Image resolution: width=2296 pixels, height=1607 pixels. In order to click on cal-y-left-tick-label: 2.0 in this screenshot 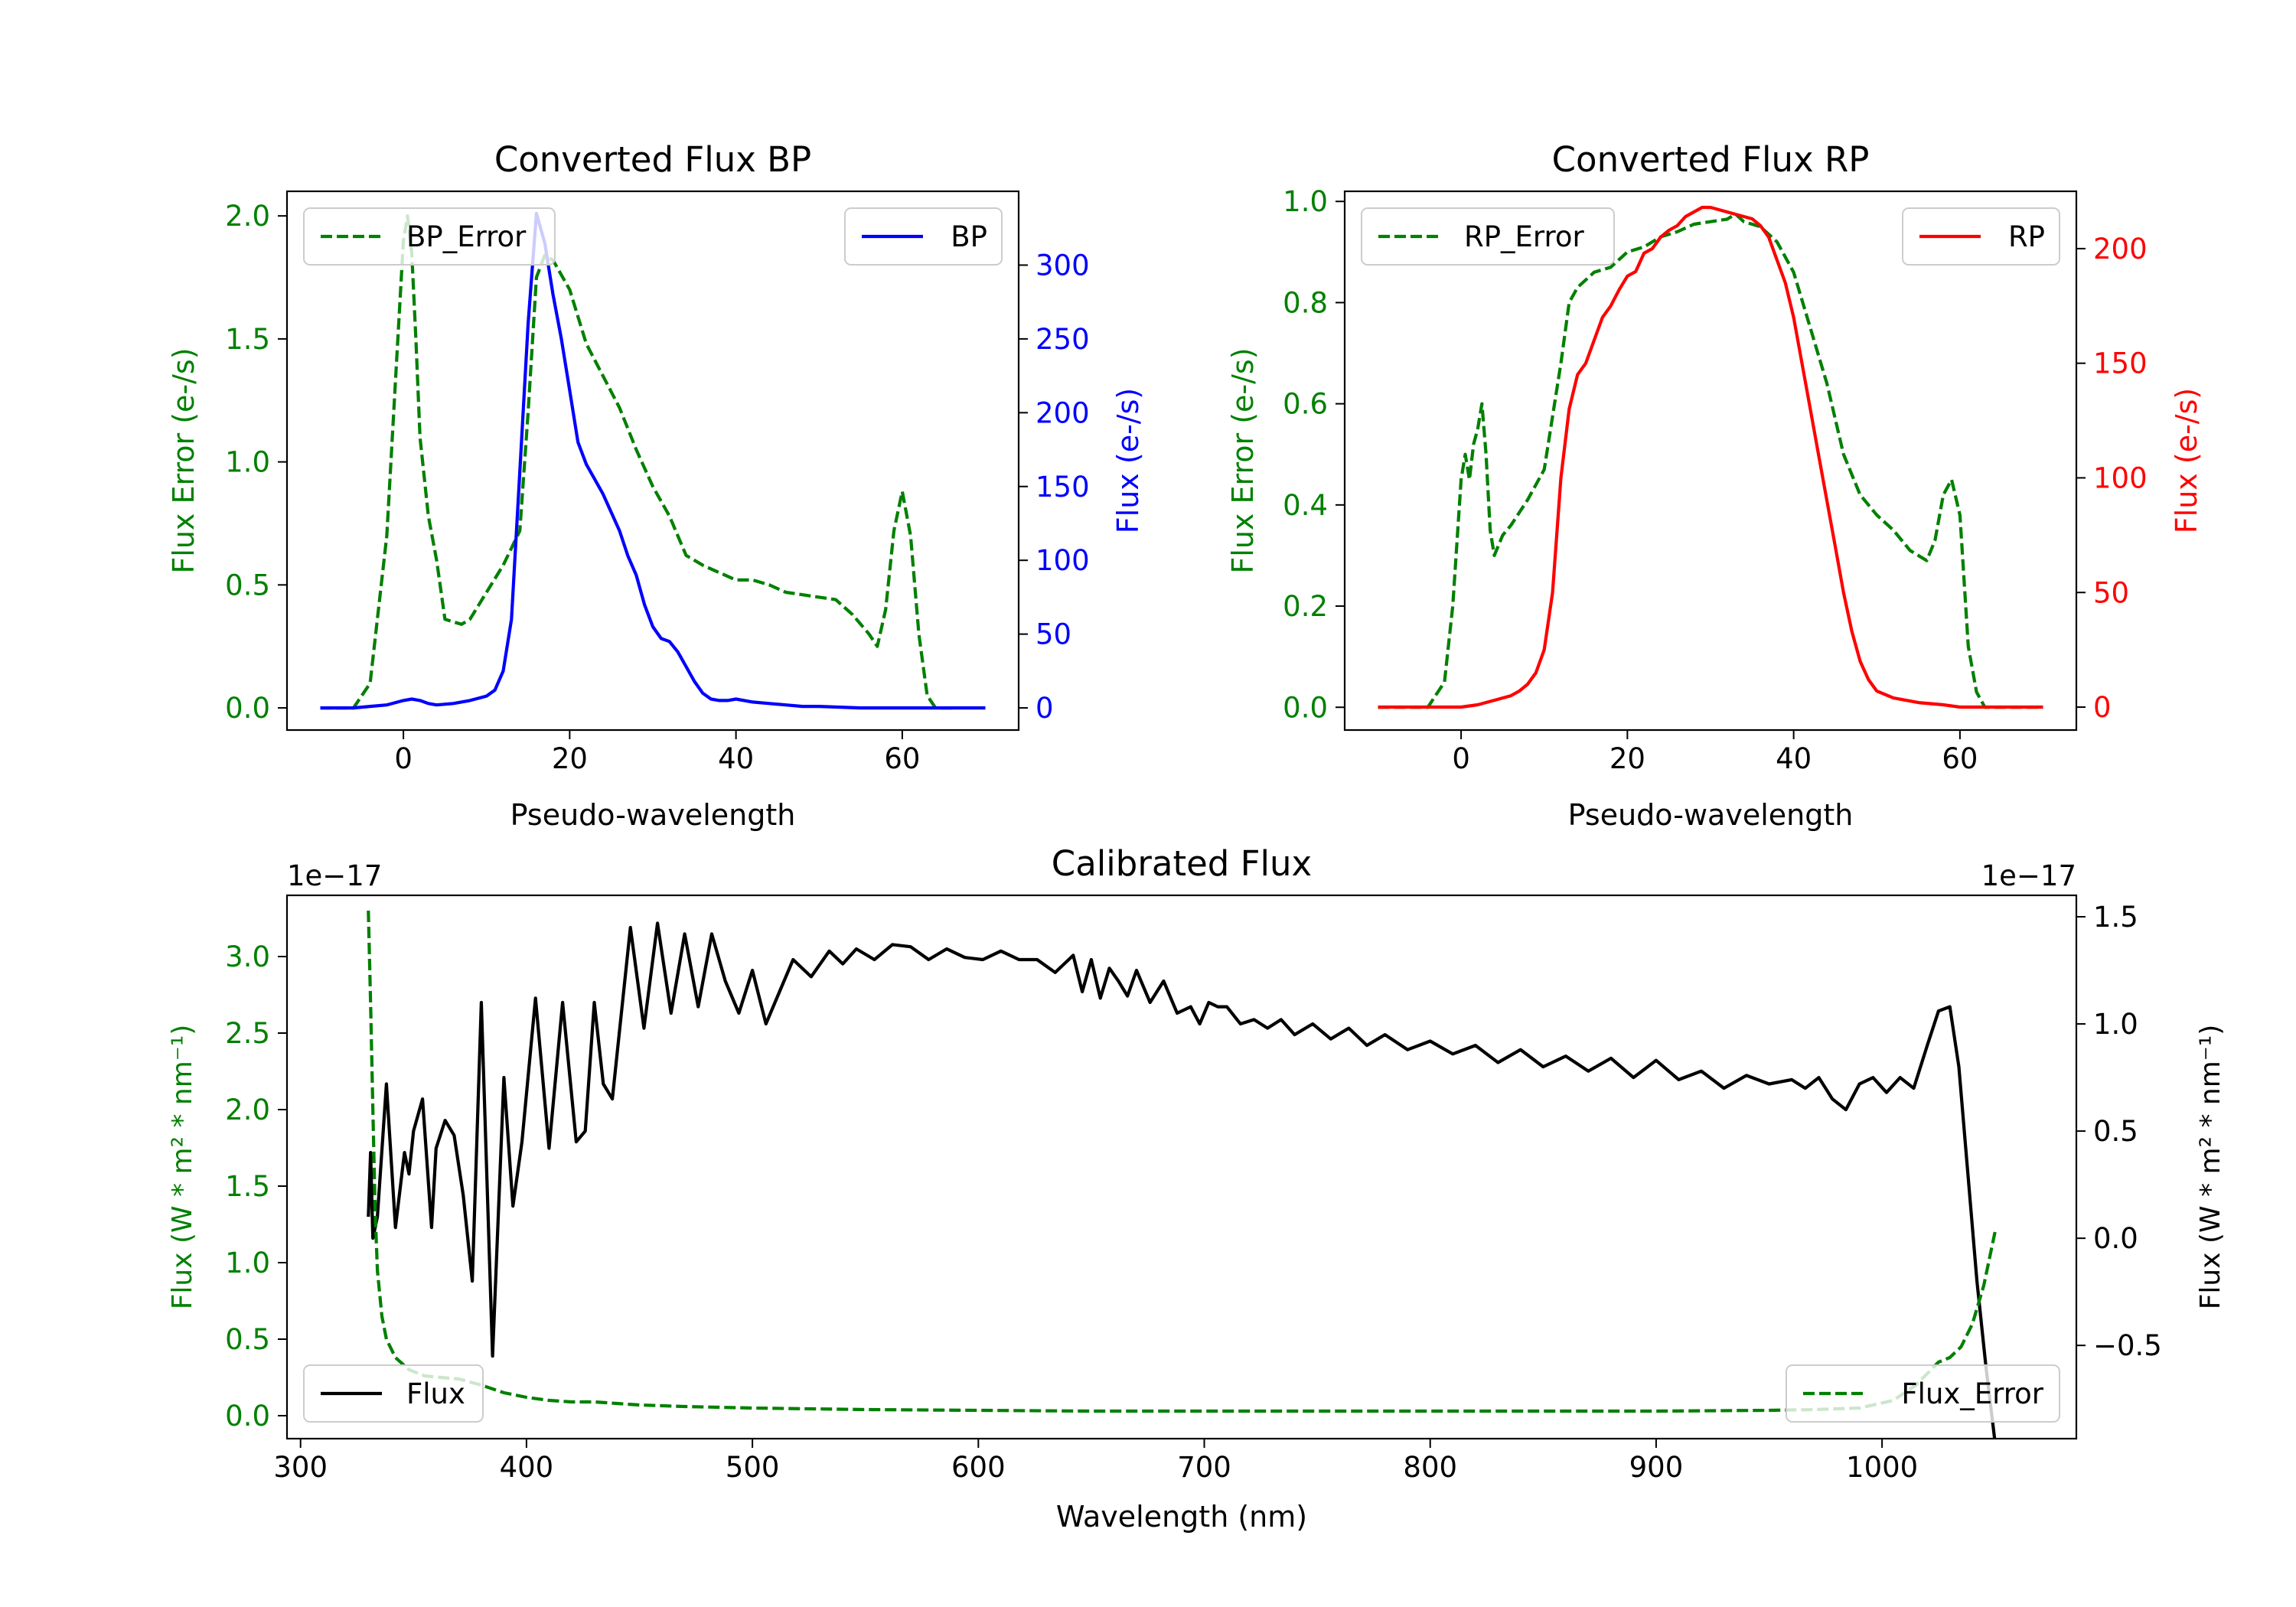, I will do `click(247, 1110)`.